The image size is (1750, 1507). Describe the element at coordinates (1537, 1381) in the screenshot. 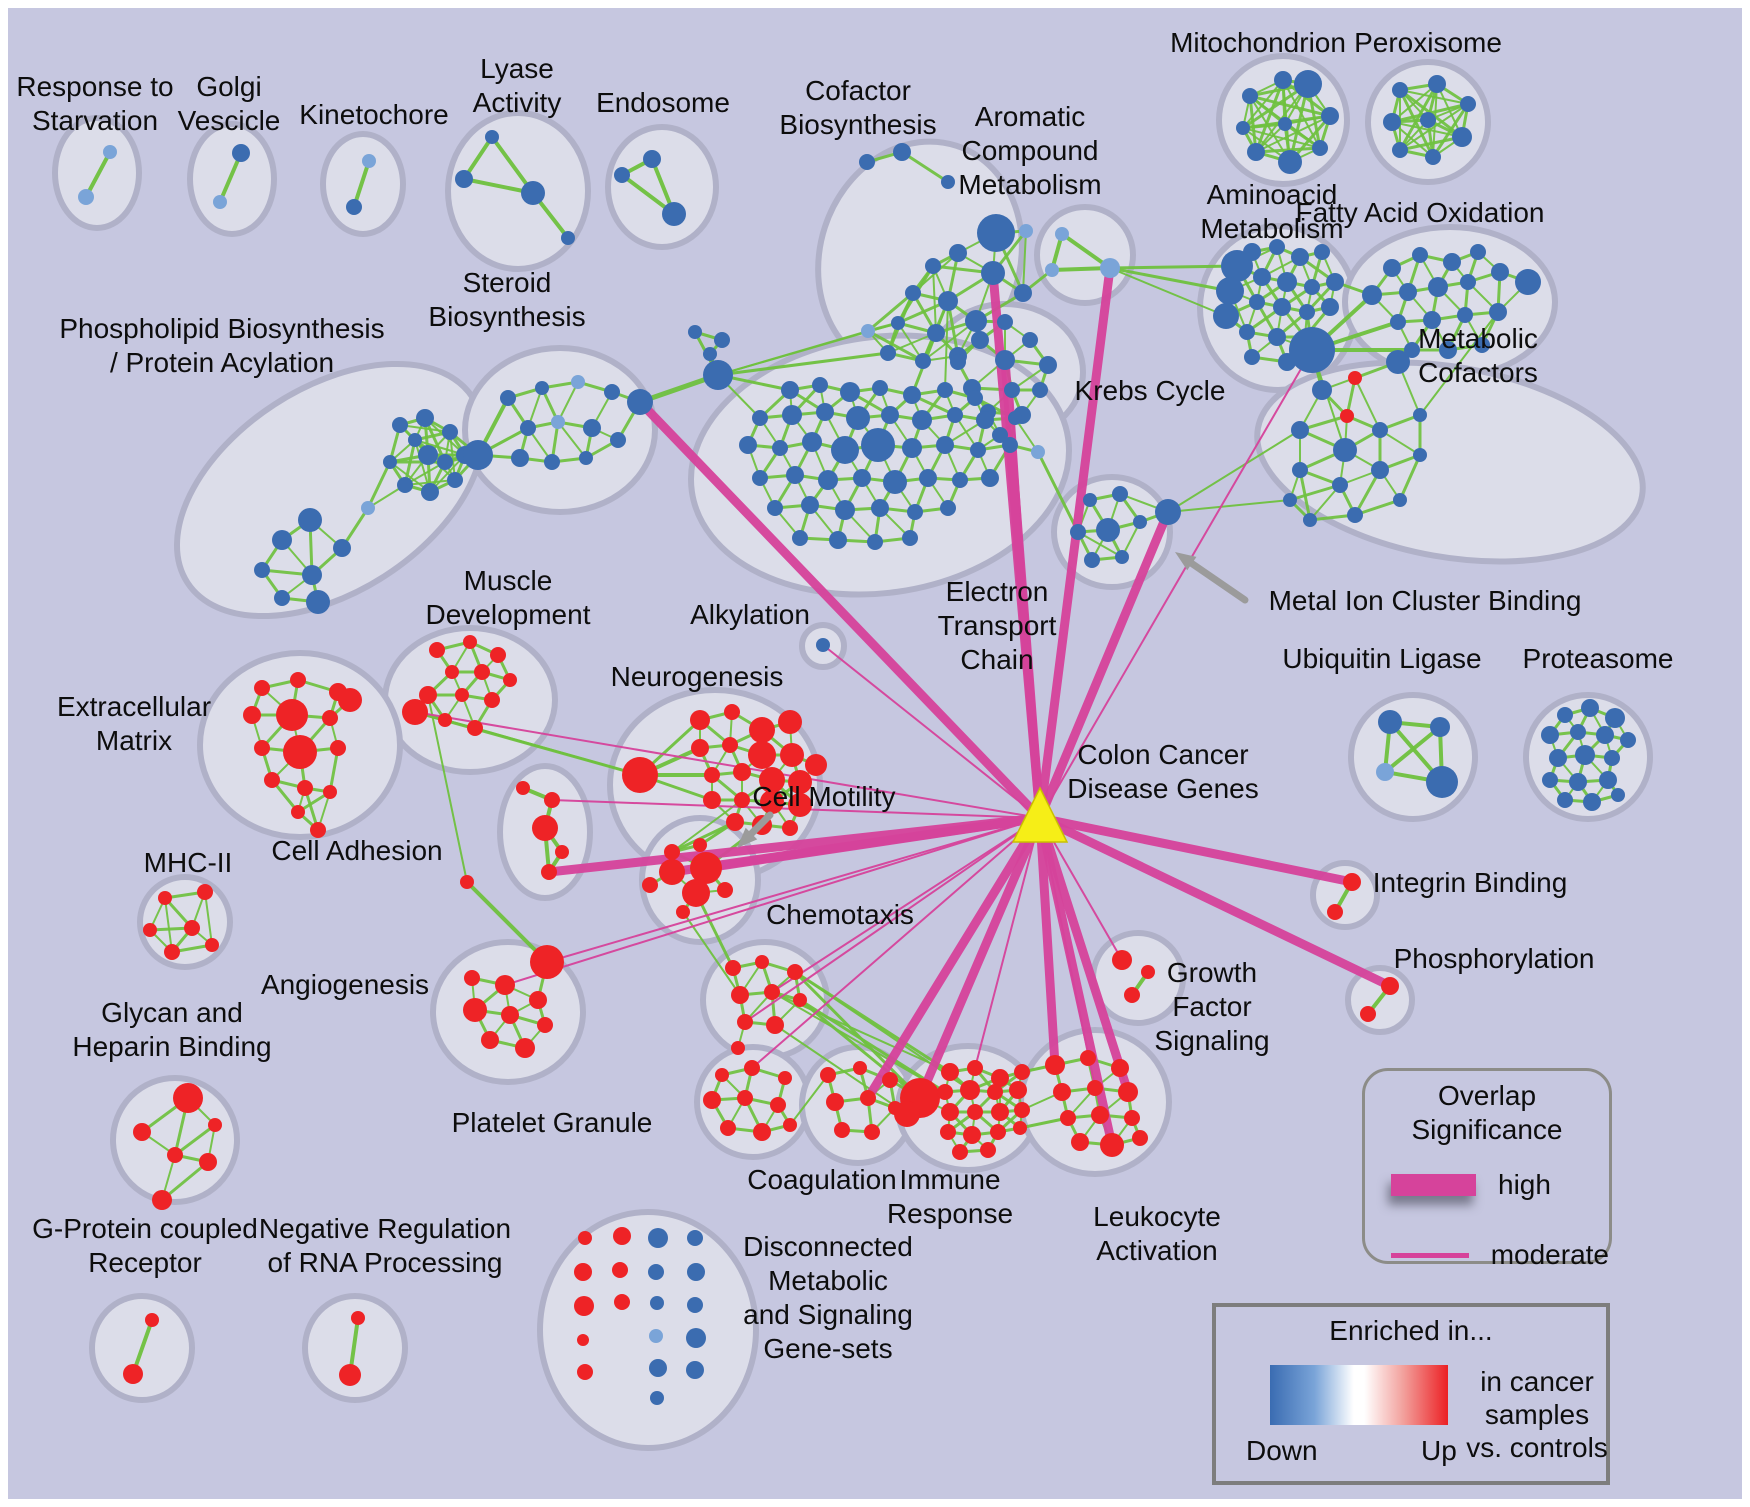

I see `enrichment-note-line1: in cancer` at that location.